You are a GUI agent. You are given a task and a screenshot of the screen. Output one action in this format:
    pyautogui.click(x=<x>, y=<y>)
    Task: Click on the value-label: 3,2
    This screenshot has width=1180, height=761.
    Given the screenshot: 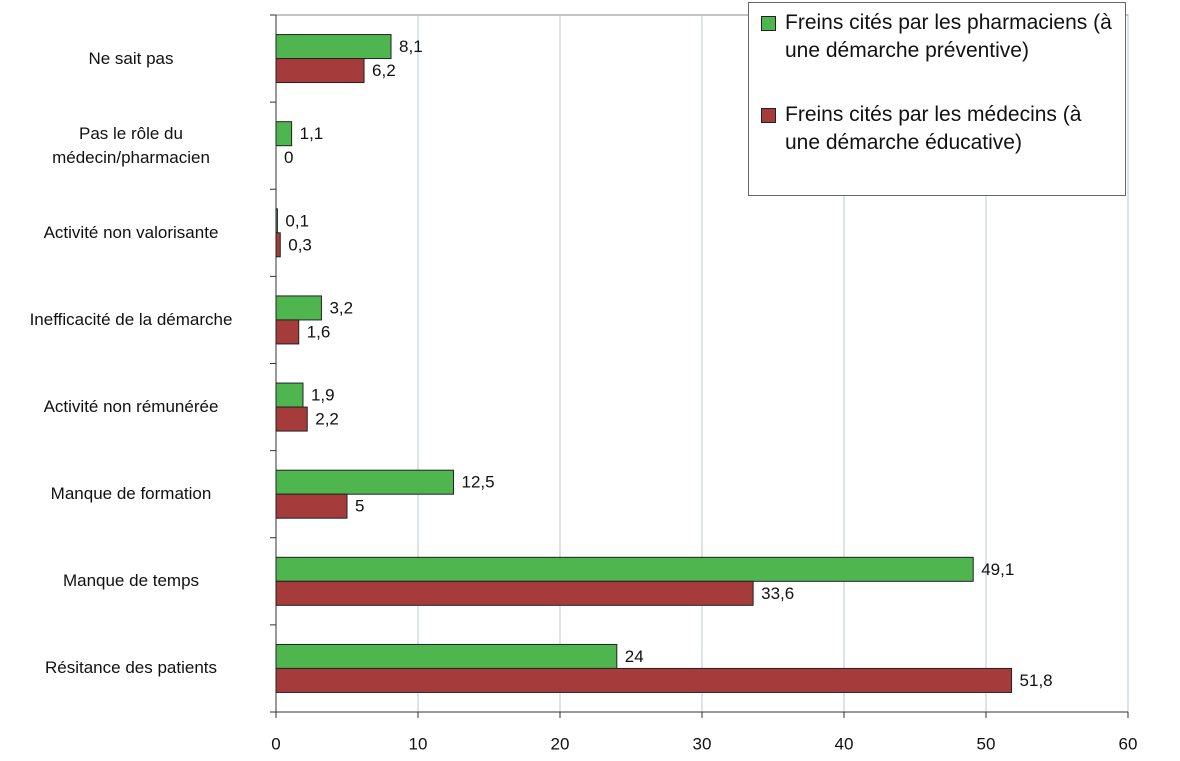 What is the action you would take?
    pyautogui.click(x=341, y=307)
    